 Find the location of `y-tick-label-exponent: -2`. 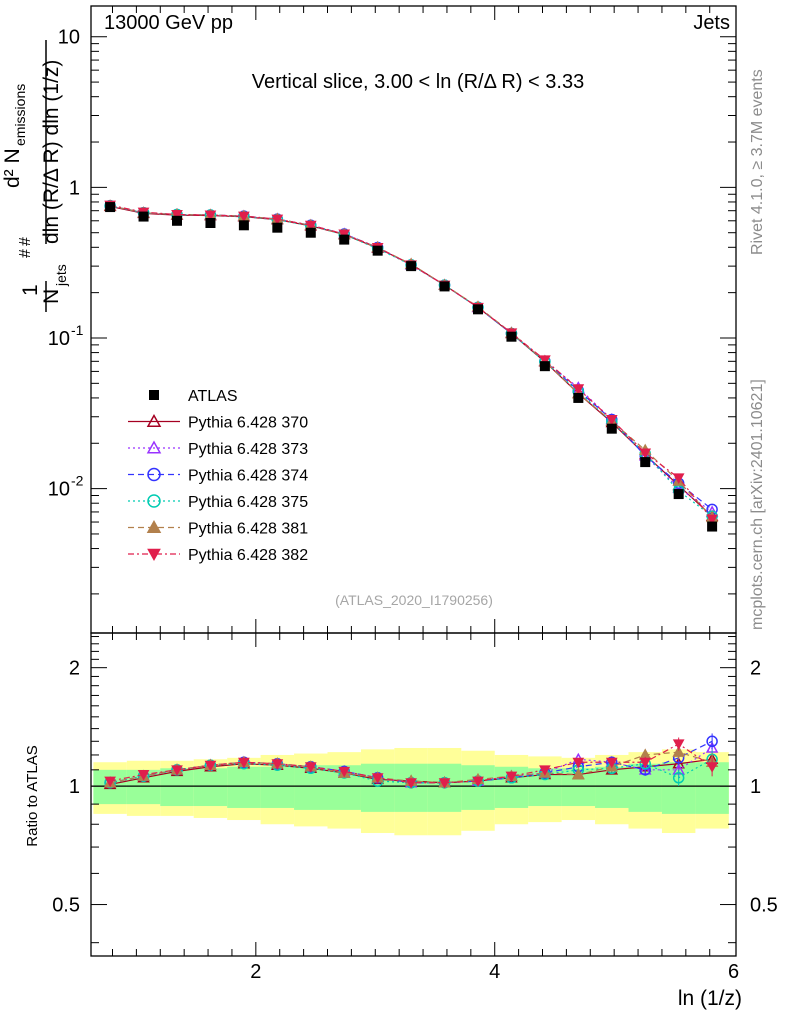

y-tick-label-exponent: -2 is located at coordinates (77, 481).